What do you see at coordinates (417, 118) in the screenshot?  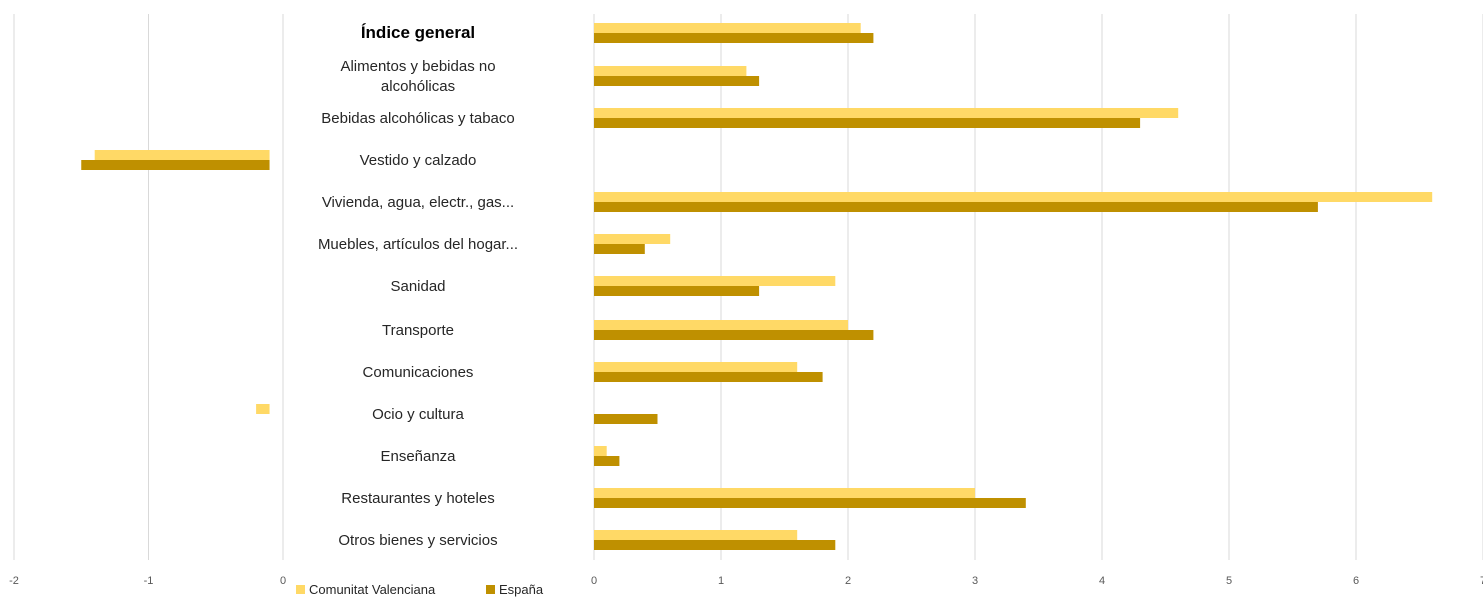 I see `category-label: Bebidas alcohólicas y tabaco` at bounding box center [417, 118].